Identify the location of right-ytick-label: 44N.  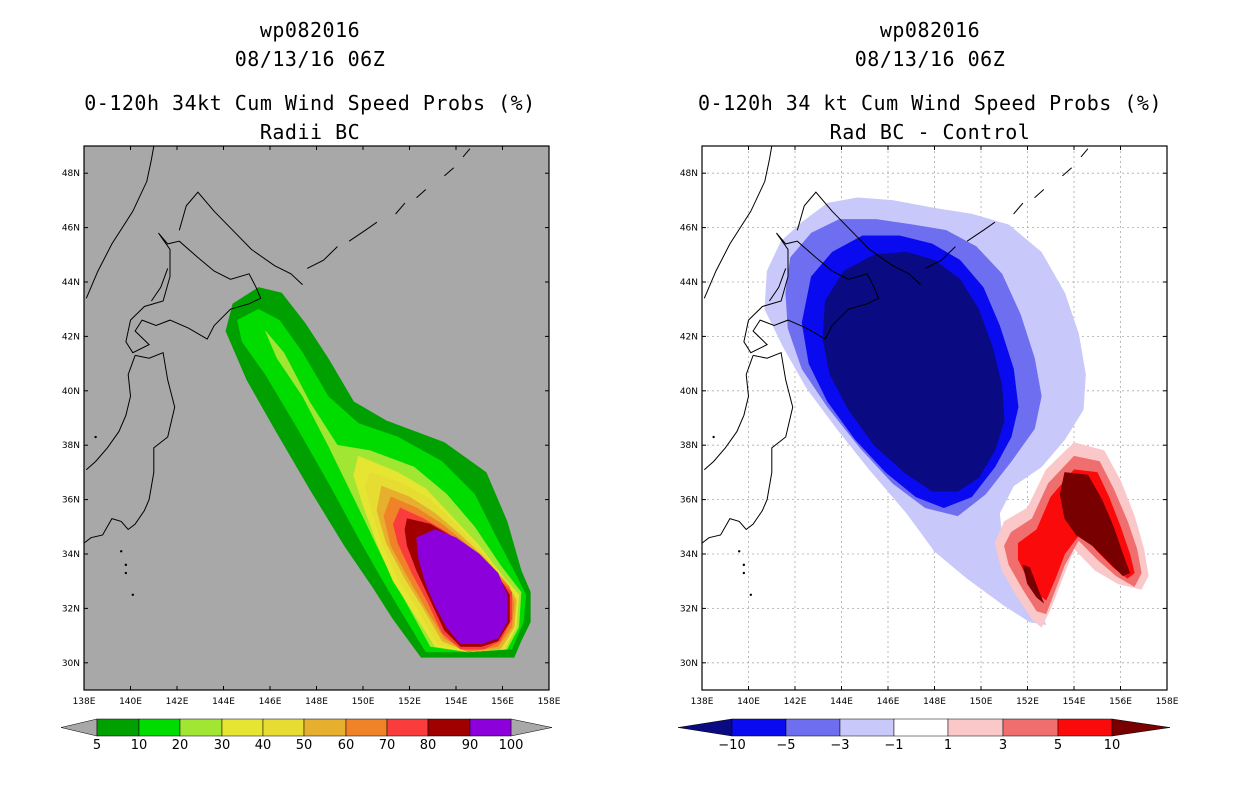
(689, 283).